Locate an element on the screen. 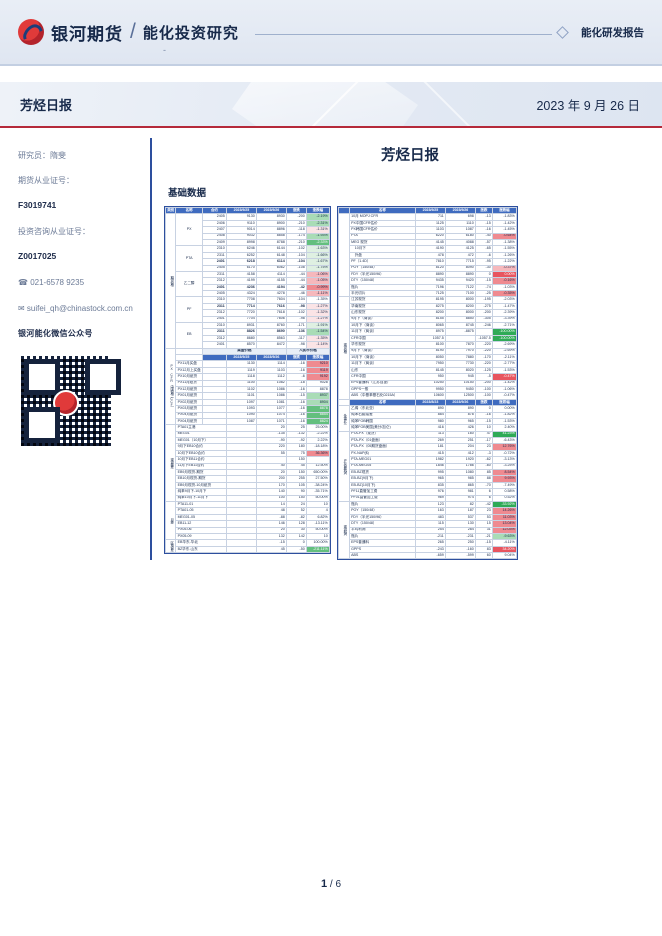 The width and height of the screenshot is (662, 936). page-footer: 1 / 6 is located at coordinates (331, 884).